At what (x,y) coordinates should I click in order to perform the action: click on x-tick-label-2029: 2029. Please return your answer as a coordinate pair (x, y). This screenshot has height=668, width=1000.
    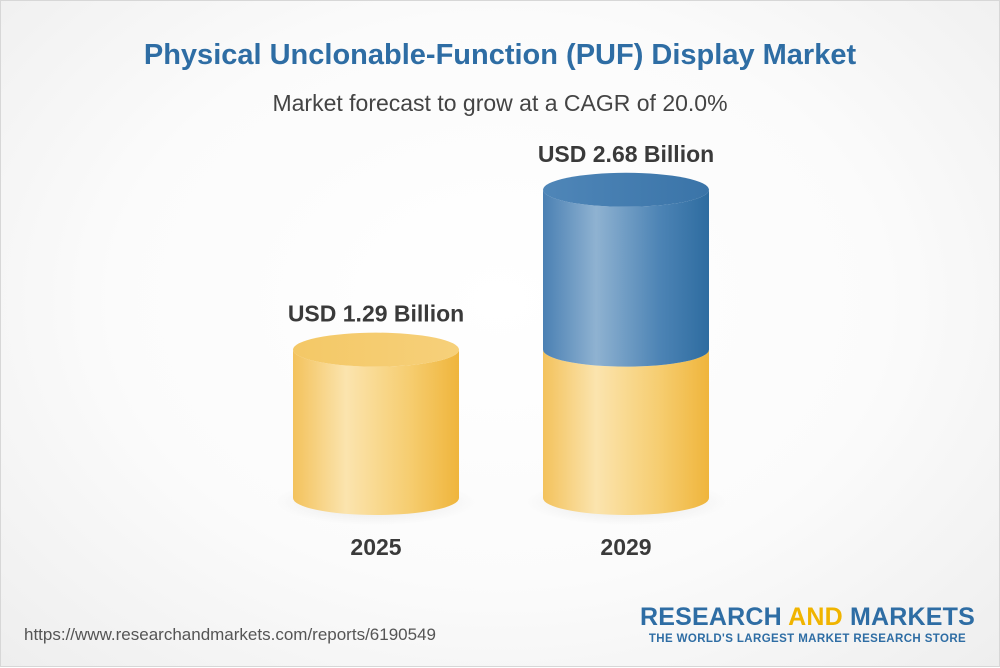
    Looking at the image, I should click on (625, 547).